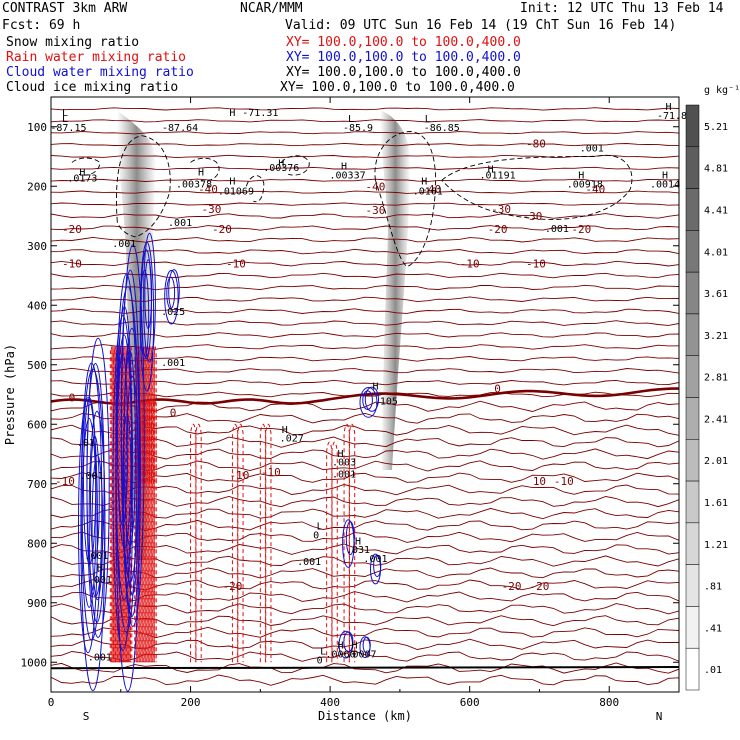 Image resolution: width=740 pixels, height=740 pixels. I want to click on isotherm-0c, so click(365, 396).